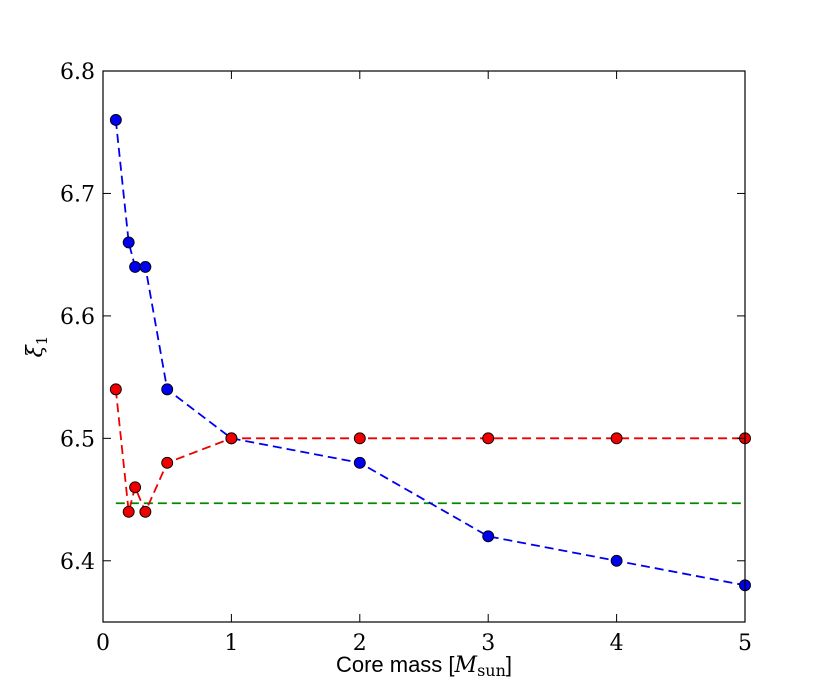 The image size is (830, 692). What do you see at coordinates (745, 643) in the screenshot?
I see `x-tick-label: 5` at bounding box center [745, 643].